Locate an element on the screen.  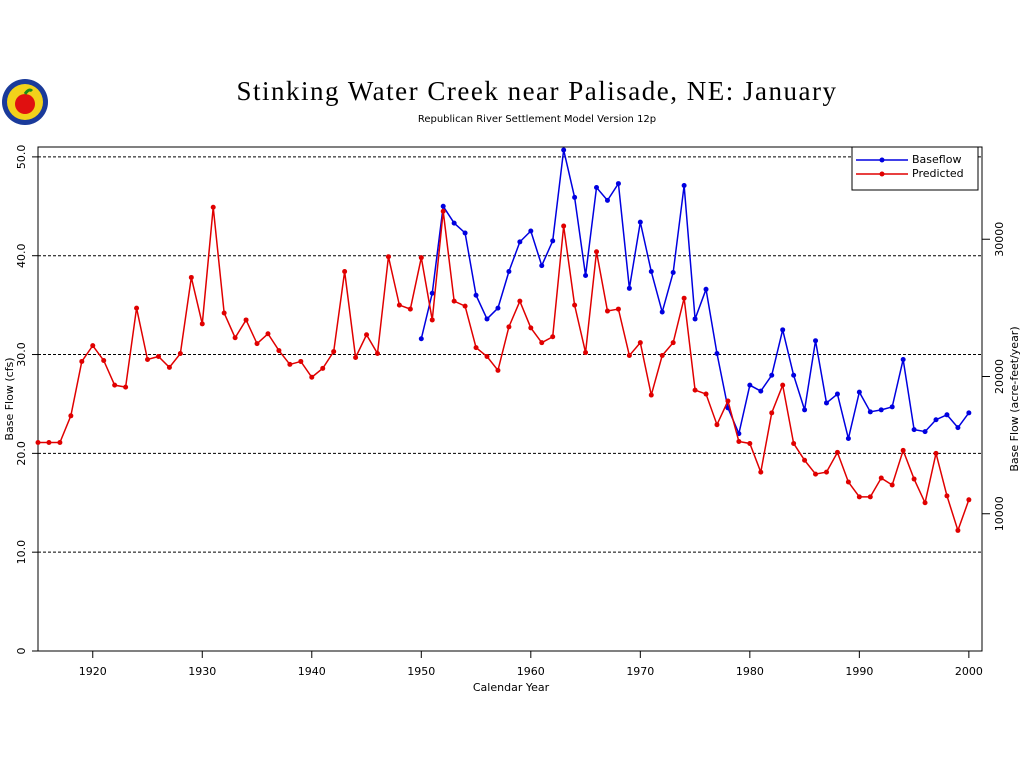
x-tick-label: 1920 is located at coordinates (93, 671).